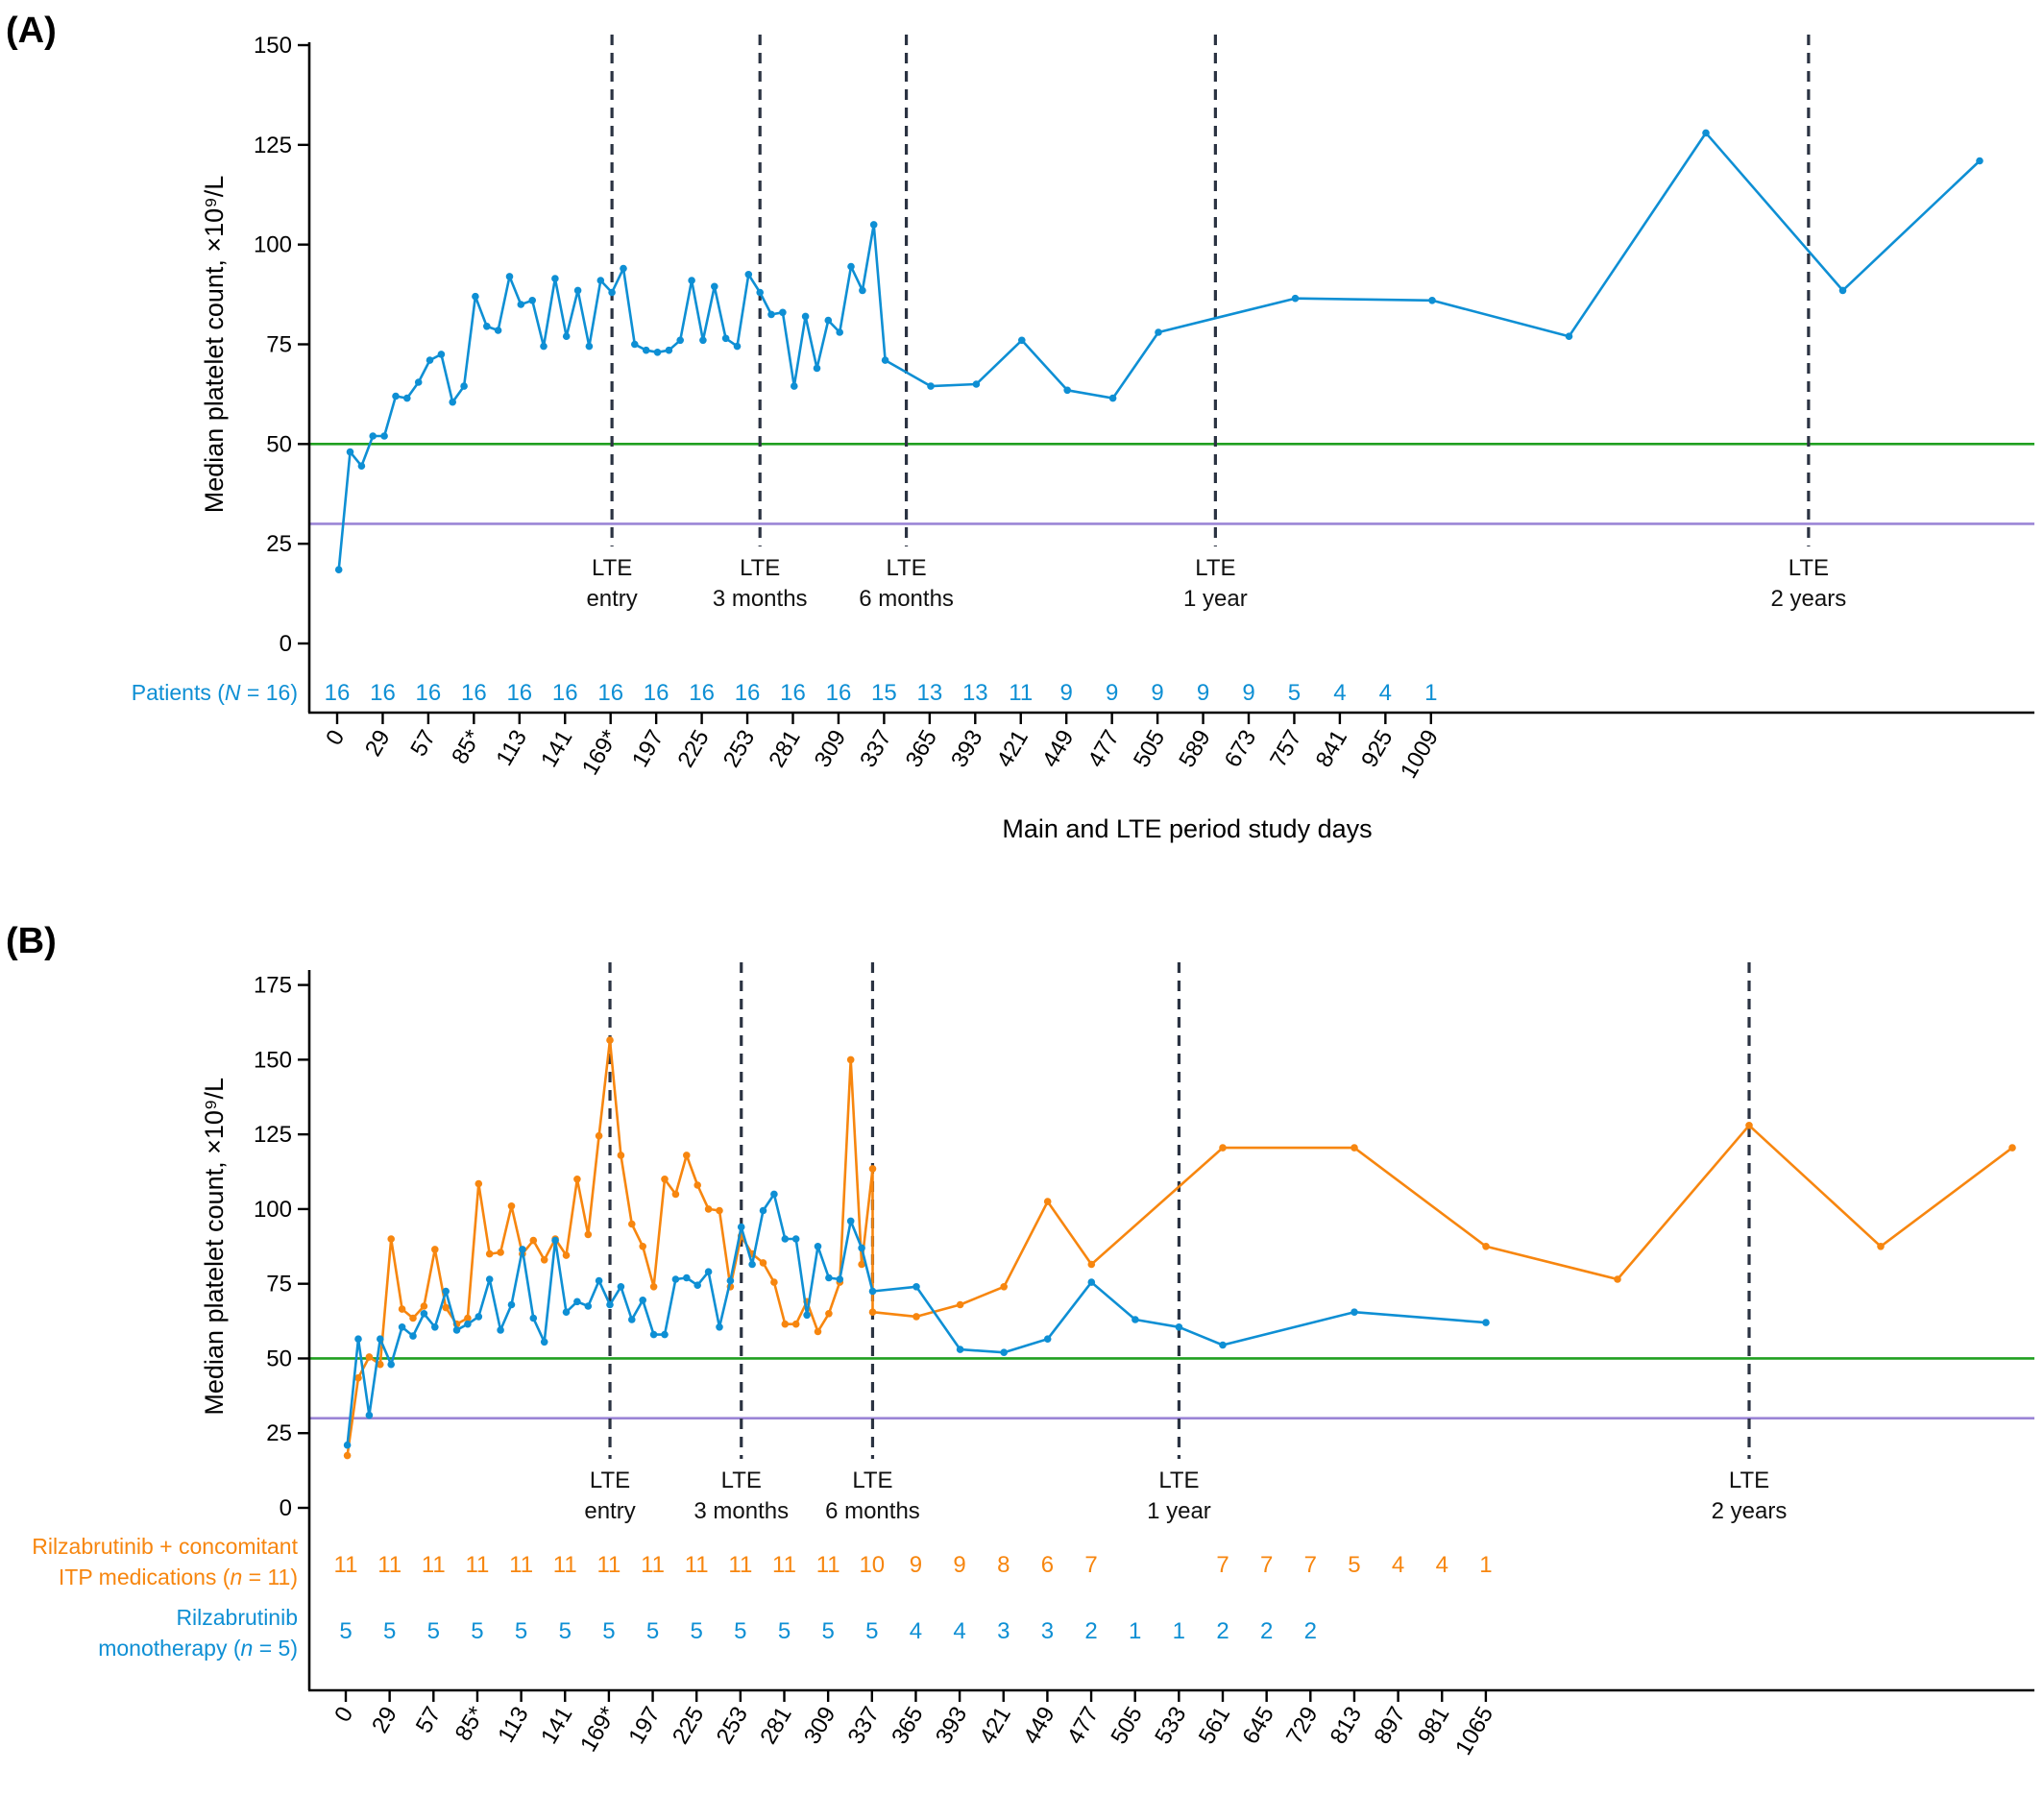 Image resolution: width=2044 pixels, height=1795 pixels. I want to click on x-tick-label: 169*, so click(600, 753).